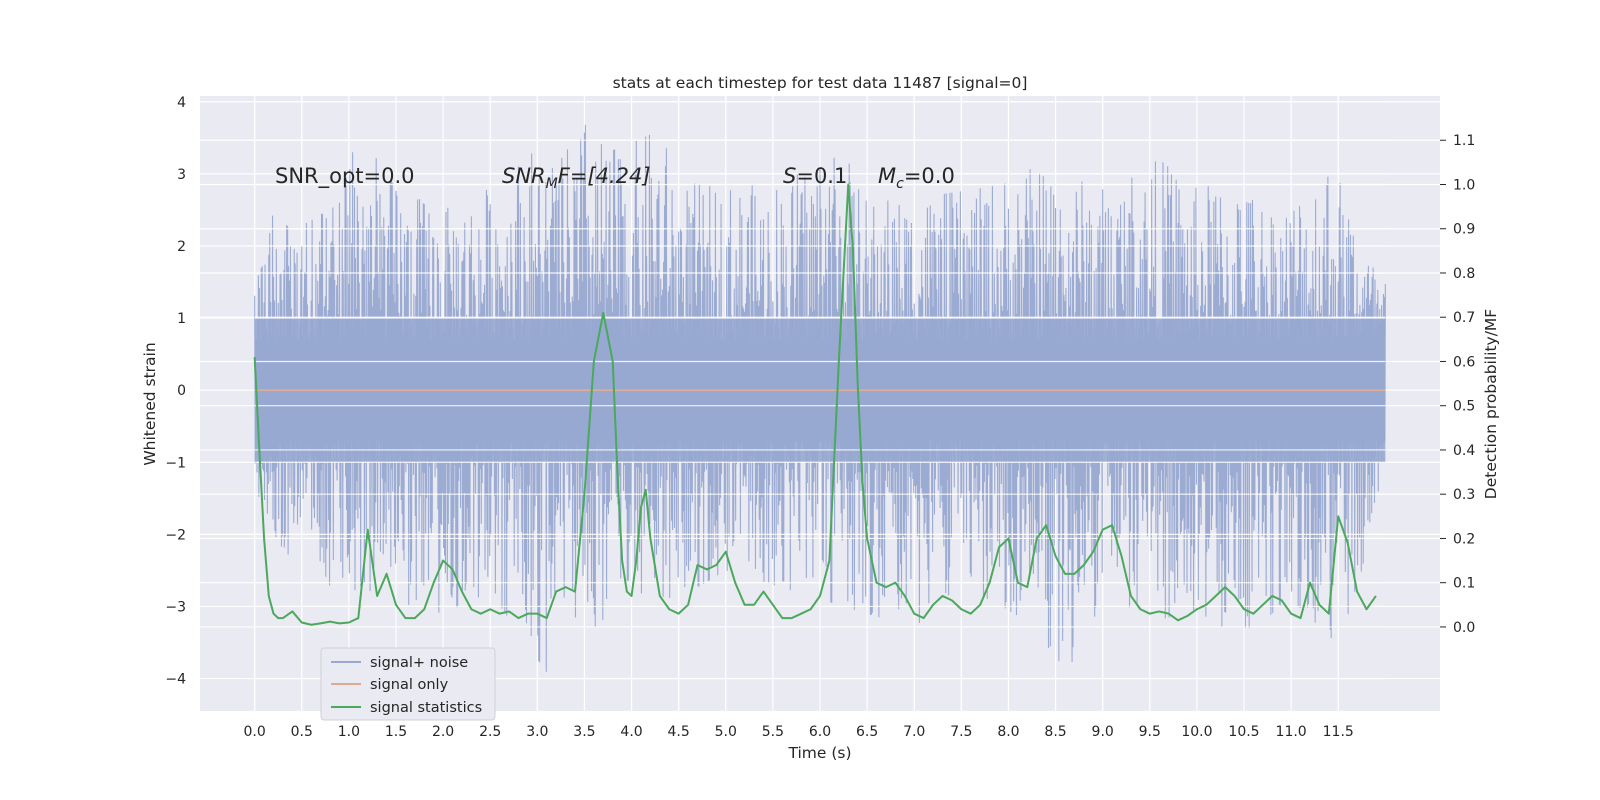 This screenshot has height=800, width=1600. Describe the element at coordinates (302, 732) in the screenshot. I see `x-tick-label: 0.5` at that location.